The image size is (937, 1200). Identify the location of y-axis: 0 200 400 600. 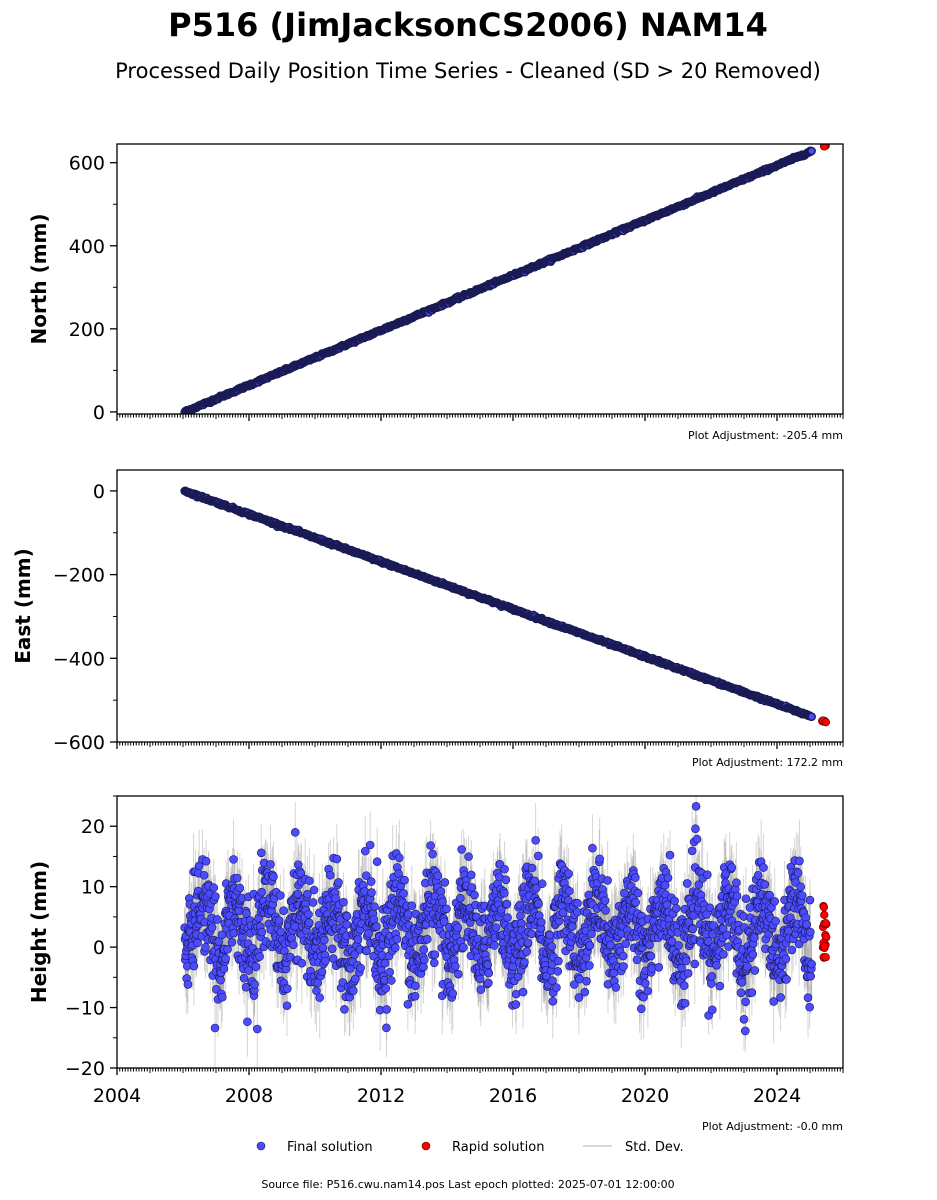
(93, 288).